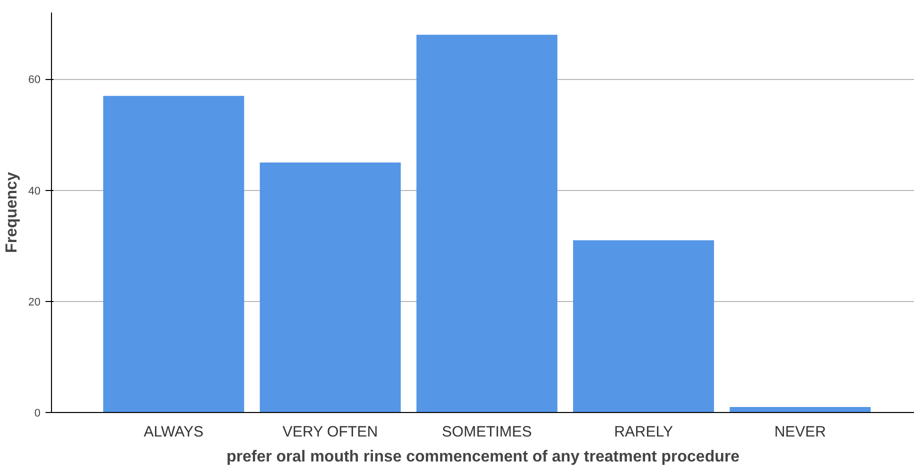 Image resolution: width=914 pixels, height=468 pixels. What do you see at coordinates (174, 432) in the screenshot?
I see `x-tick-label: ALWAYS` at bounding box center [174, 432].